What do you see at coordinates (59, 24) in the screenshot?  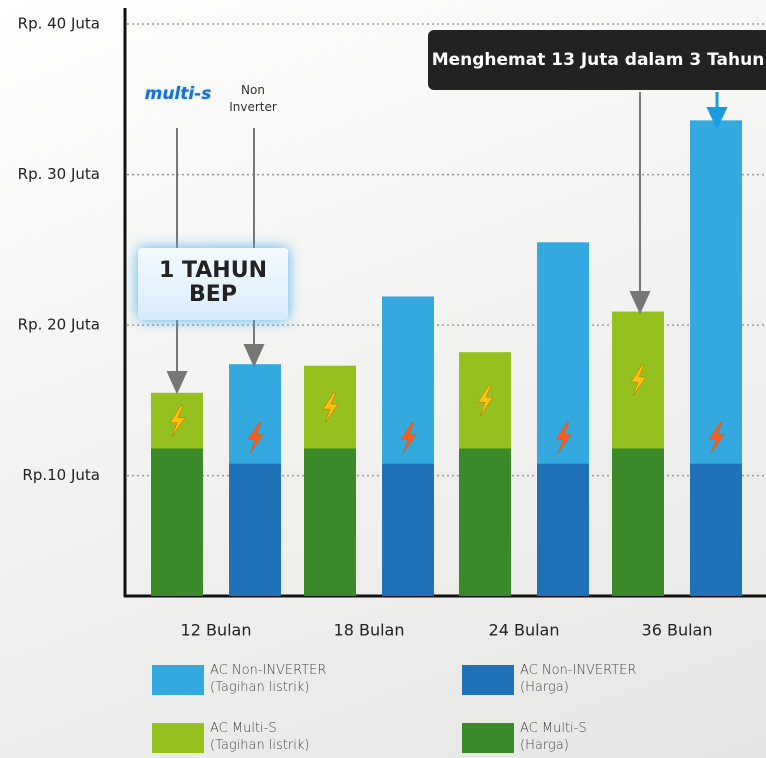 I see `y-tick-label: Rp. 40 Juta` at bounding box center [59, 24].